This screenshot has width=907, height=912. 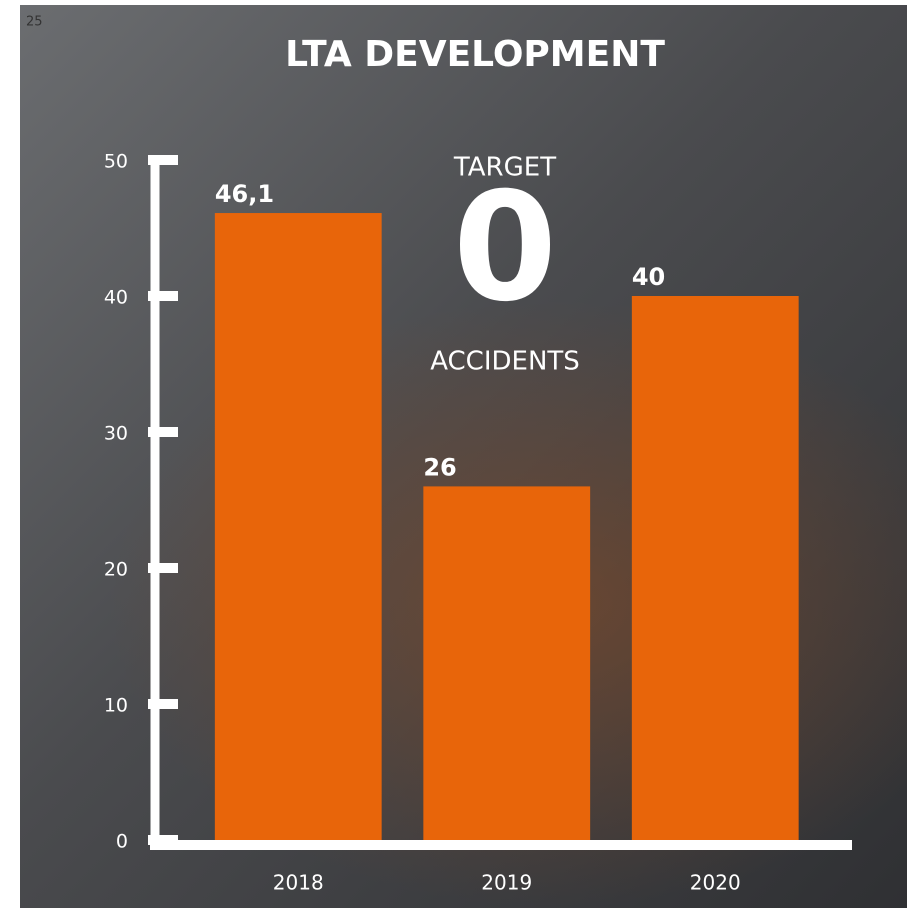 What do you see at coordinates (116, 298) in the screenshot?
I see `y-tick-label: 40` at bounding box center [116, 298].